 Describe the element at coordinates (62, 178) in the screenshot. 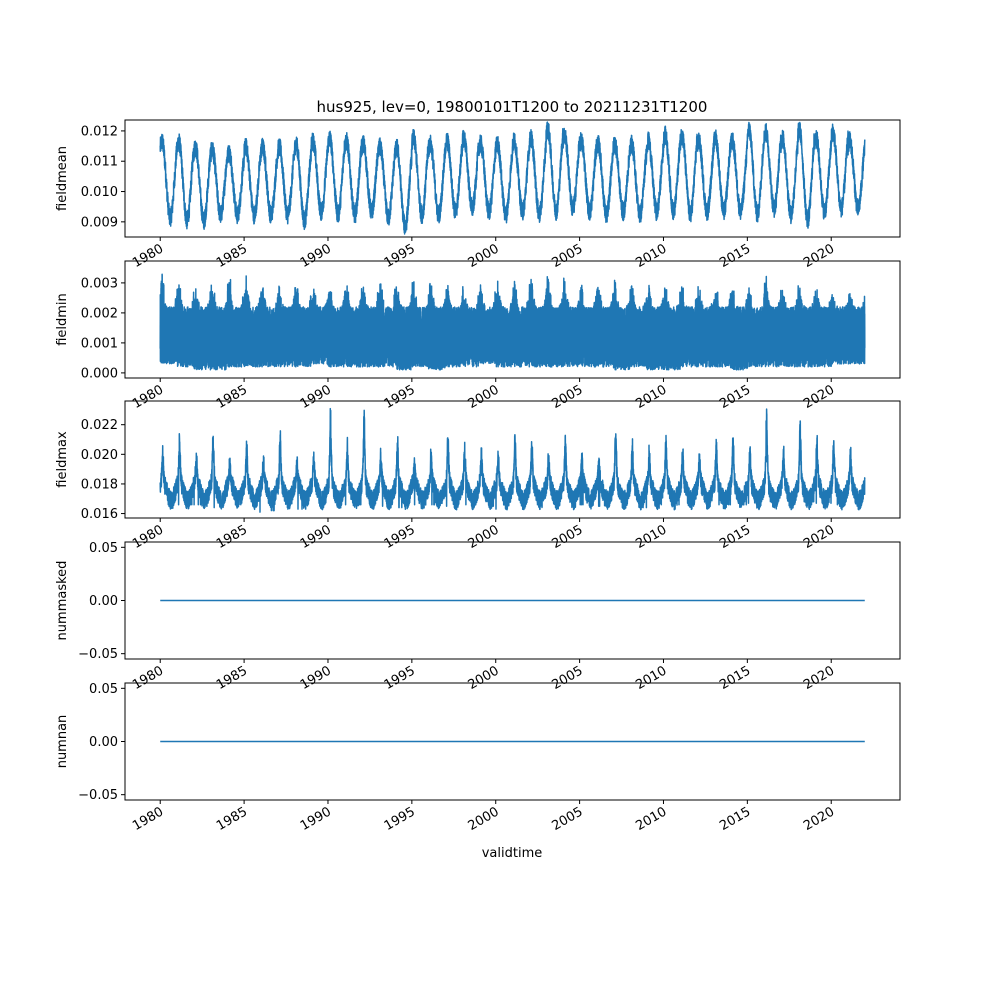

I see `y-axis-label: fieldmean` at that location.